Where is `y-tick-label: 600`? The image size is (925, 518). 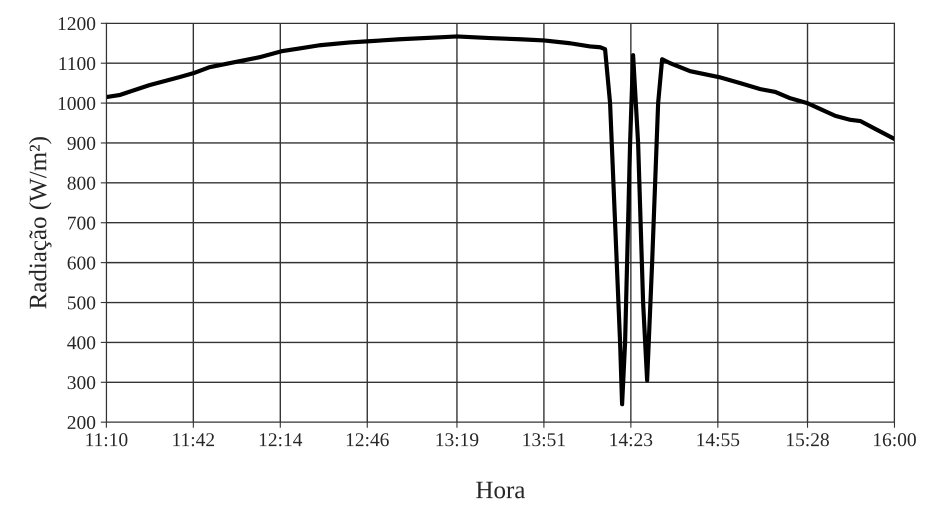
y-tick-label: 600 is located at coordinates (82, 263).